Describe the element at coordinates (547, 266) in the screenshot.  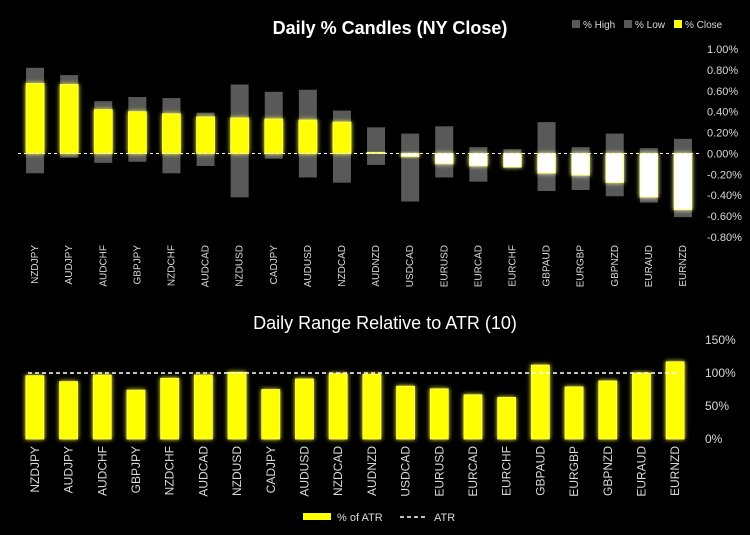
I see `candles-x-label: GBPAUD` at that location.